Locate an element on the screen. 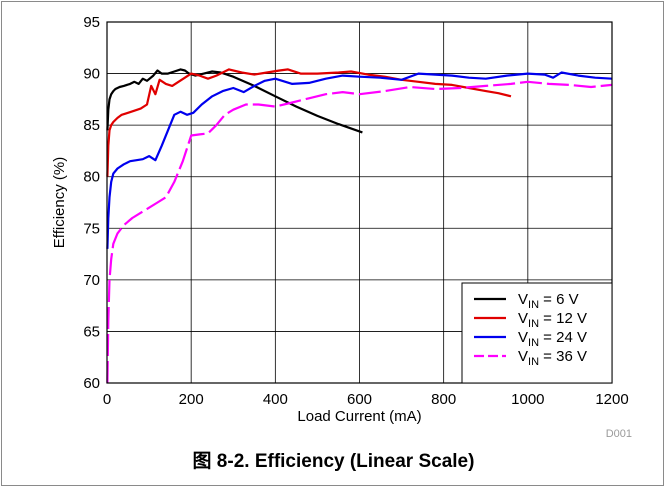 Image resolution: width=667 pixels, height=489 pixels. legend-label: VIN = 24 V is located at coordinates (552, 339).